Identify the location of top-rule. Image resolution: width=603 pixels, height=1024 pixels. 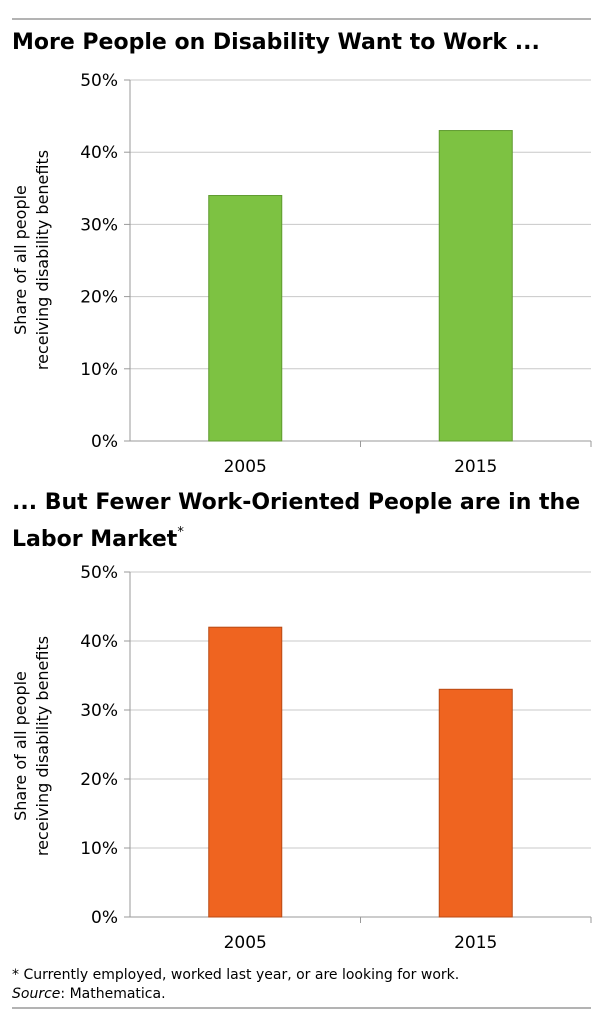
(301, 19).